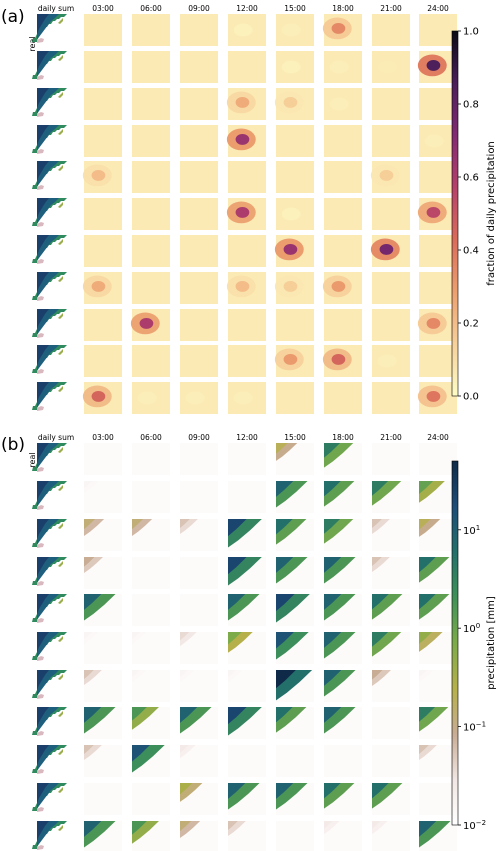  What do you see at coordinates (343, 8) in the screenshot?
I see `column-header: 18:00` at bounding box center [343, 8].